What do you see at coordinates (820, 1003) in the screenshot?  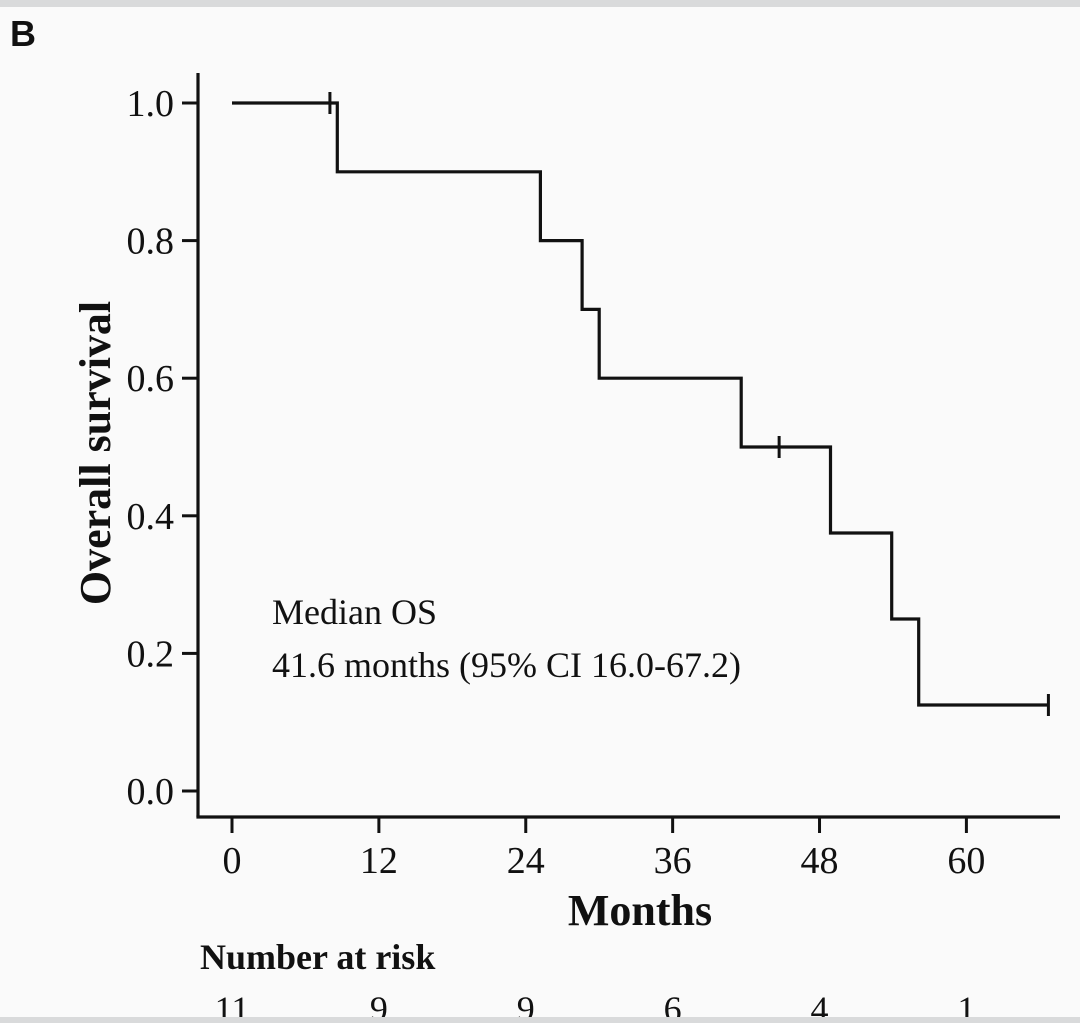 I see `risk-value: 4` at bounding box center [820, 1003].